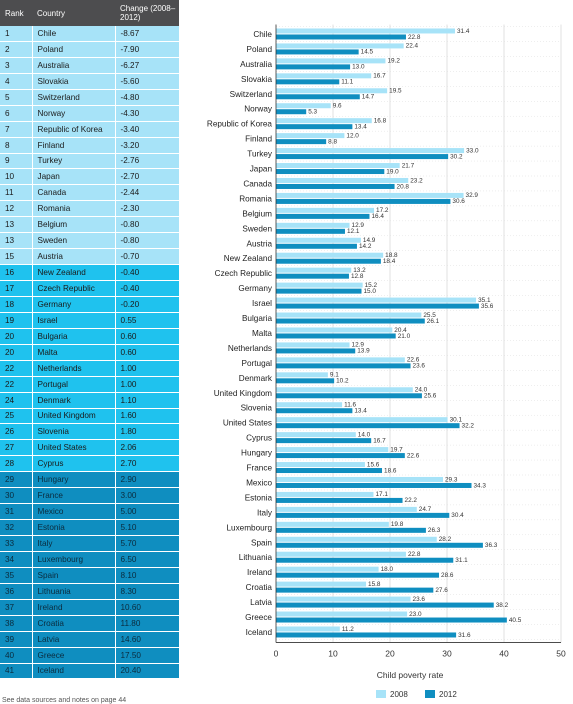 The width and height of the screenshot is (573, 704). Describe the element at coordinates (89, 527) in the screenshot. I see `table-row: 32 Estonia 5.10` at that location.